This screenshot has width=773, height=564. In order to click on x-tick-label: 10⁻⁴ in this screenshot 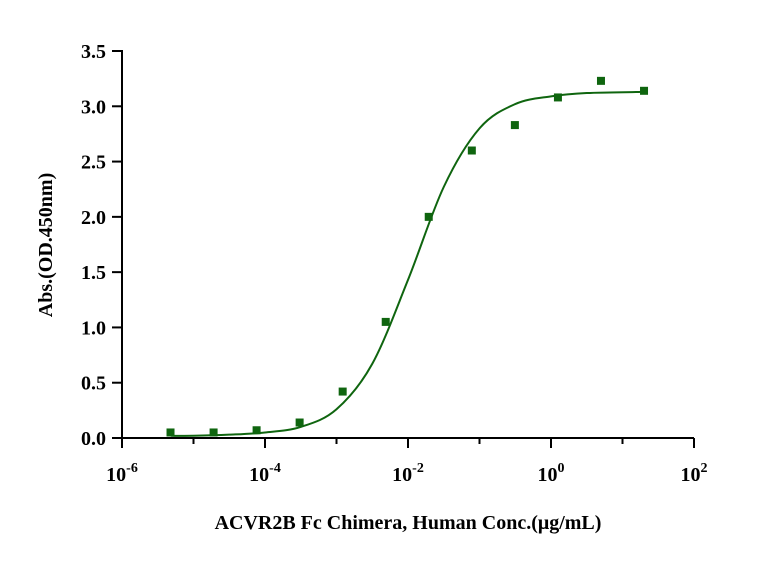, I will do `click(265, 473)`.